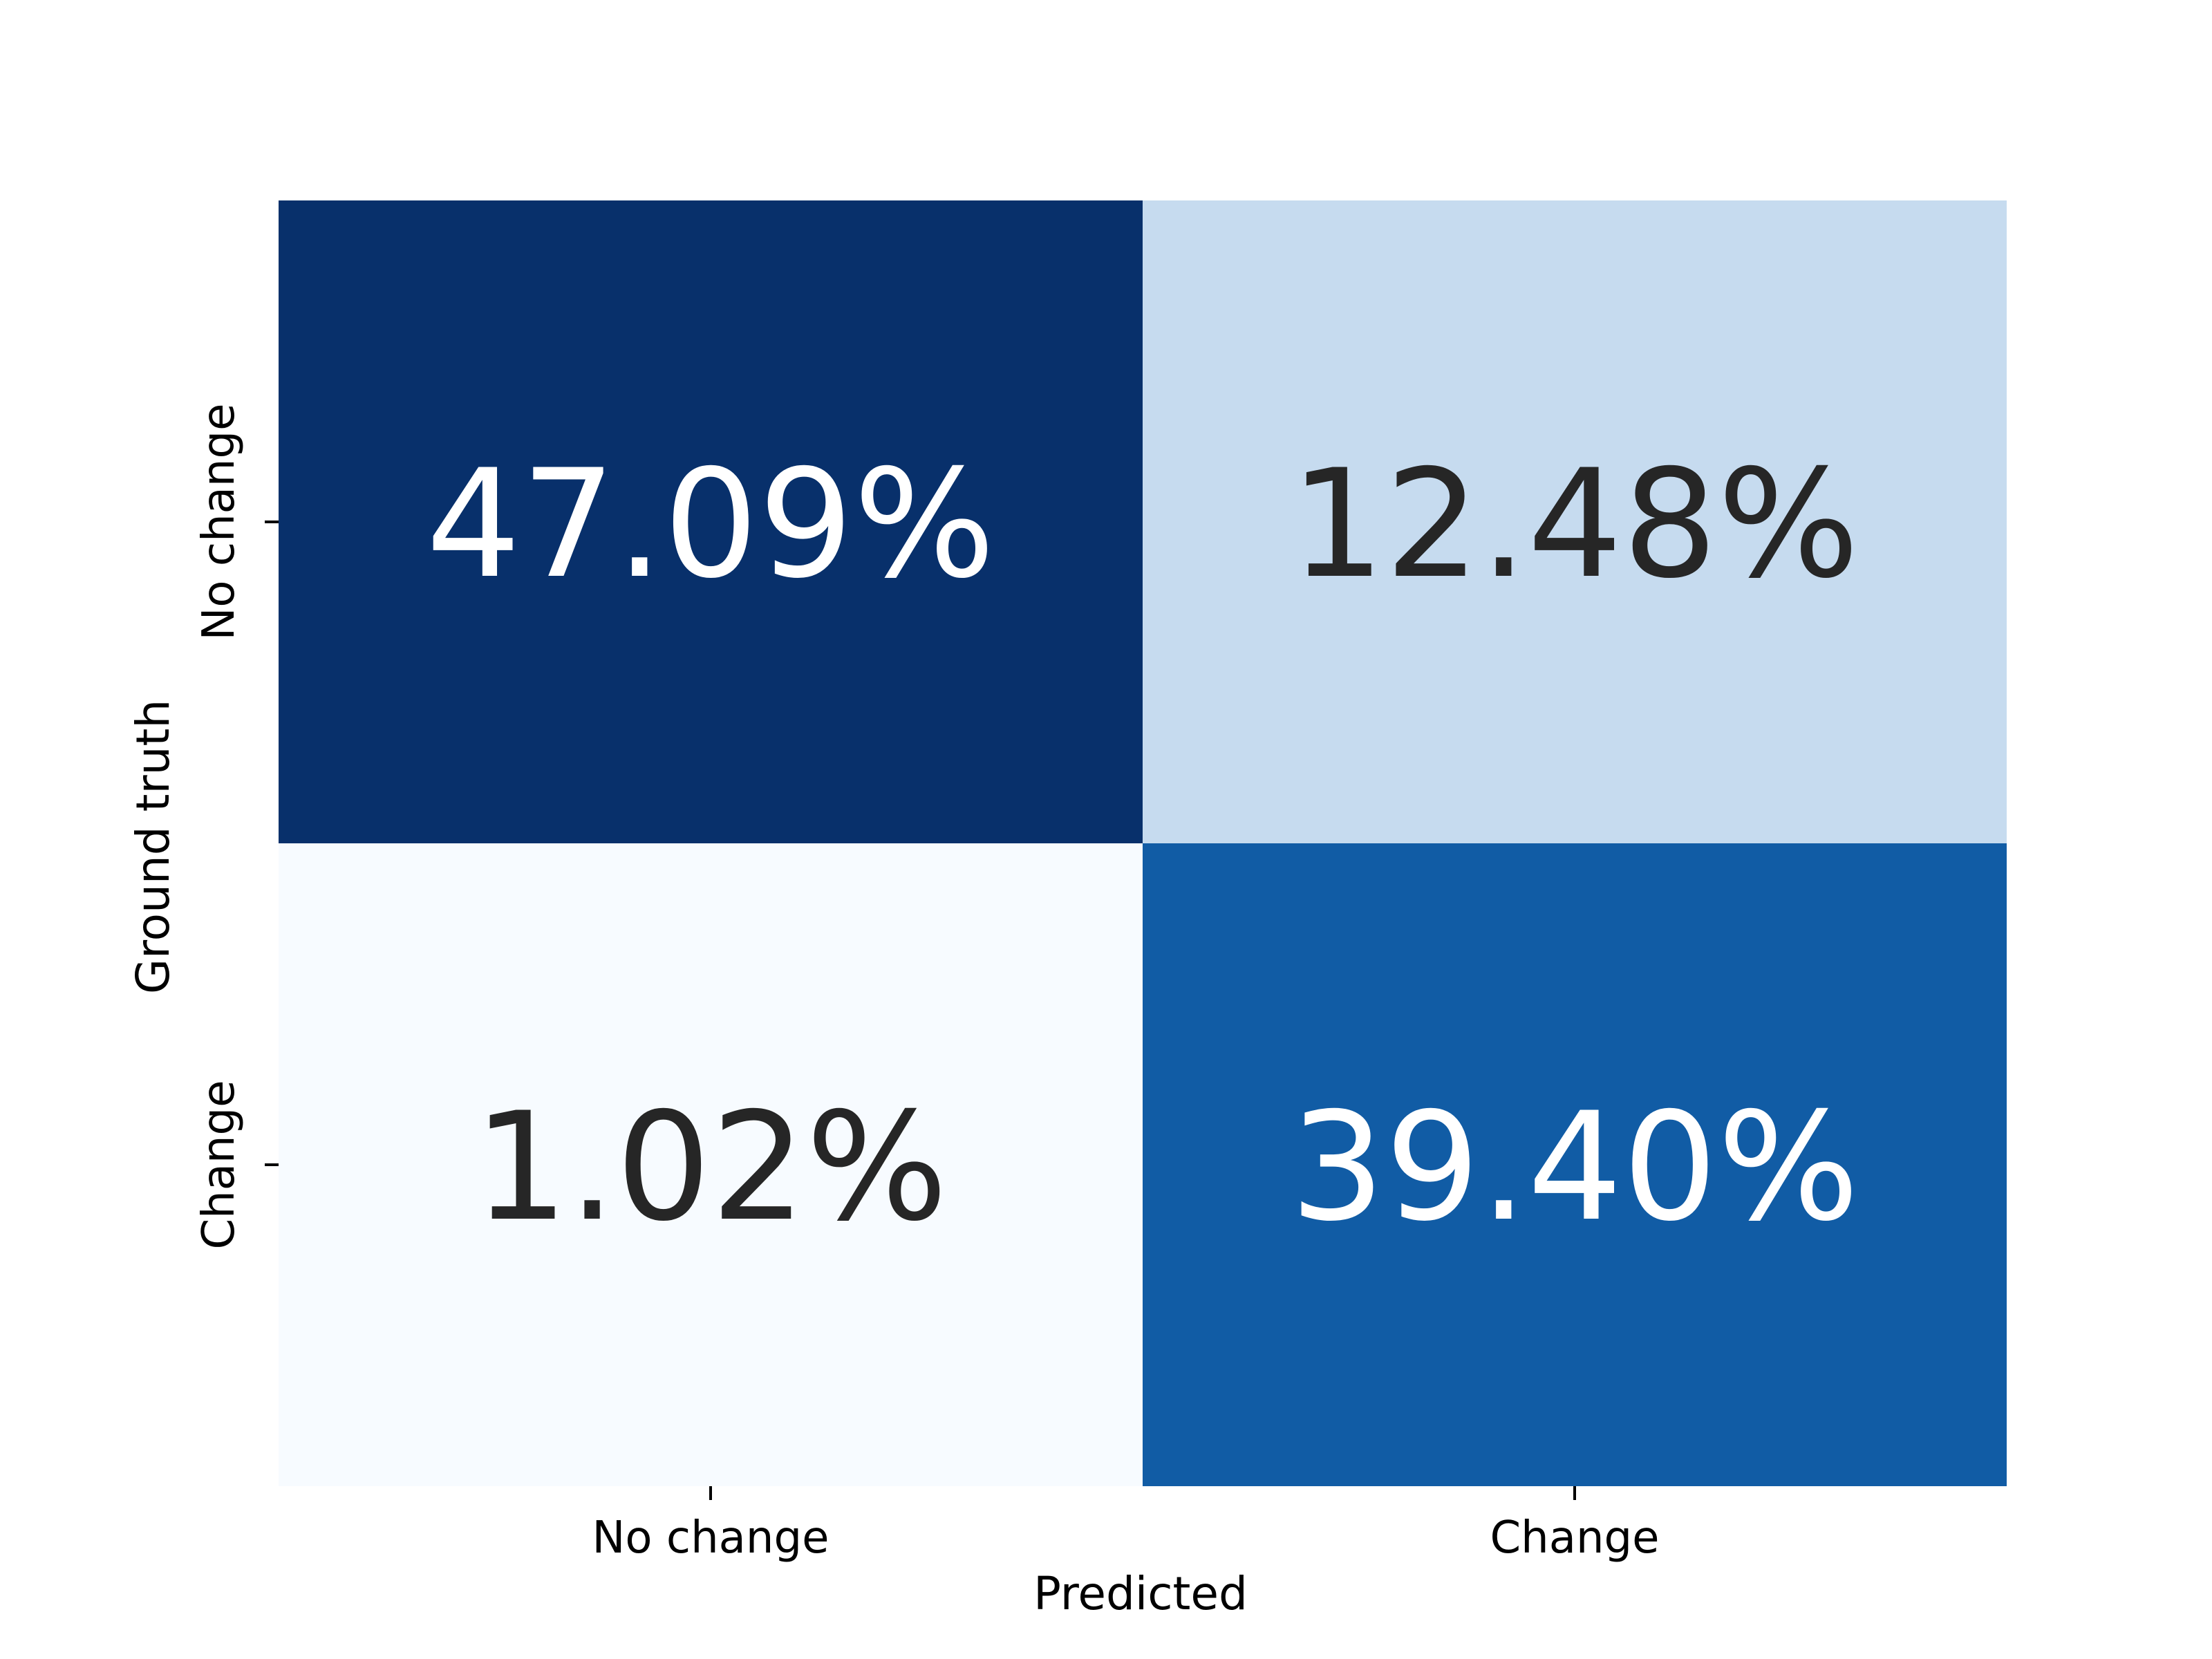 This screenshot has height=1659, width=2212. What do you see at coordinates (236, 827) in the screenshot?
I see `y-axis: No change Change` at bounding box center [236, 827].